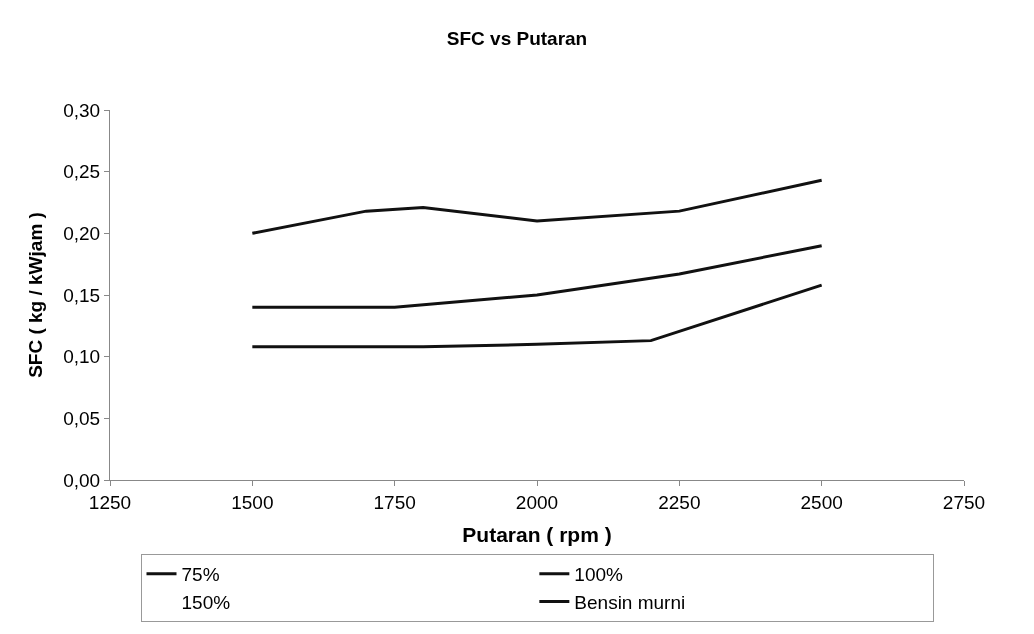 This screenshot has width=1034, height=634. I want to click on y-tick-label: 0,20, so click(82, 233).